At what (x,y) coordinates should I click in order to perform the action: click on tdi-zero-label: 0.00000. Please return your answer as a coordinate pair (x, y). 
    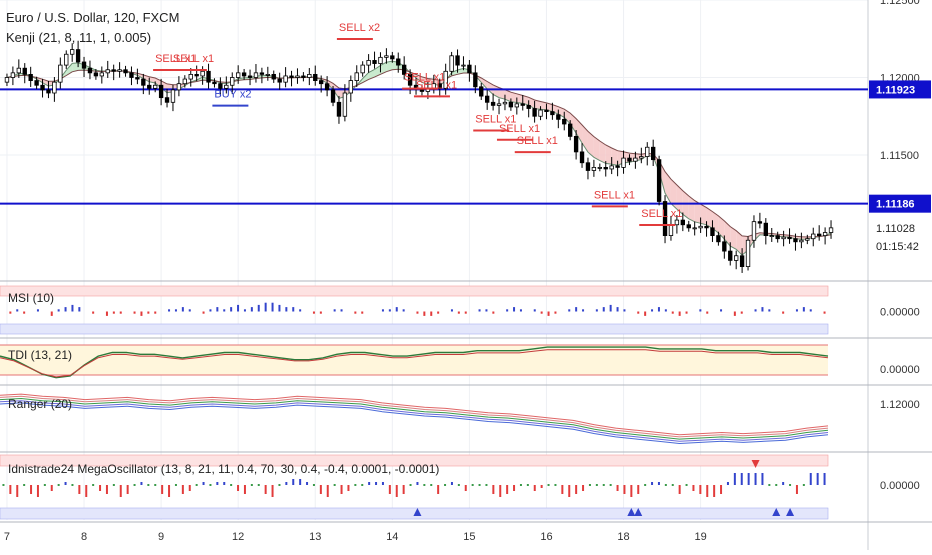
    Looking at the image, I should click on (900, 370).